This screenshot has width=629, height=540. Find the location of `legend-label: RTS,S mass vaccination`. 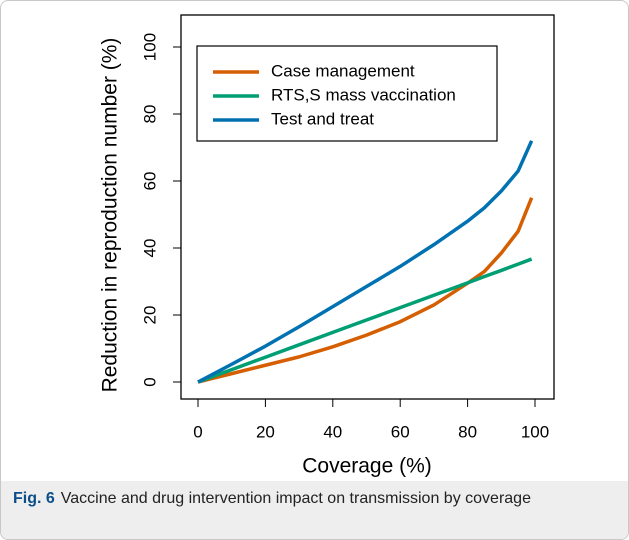

legend-label: RTS,S mass vaccination is located at coordinates (363, 94).